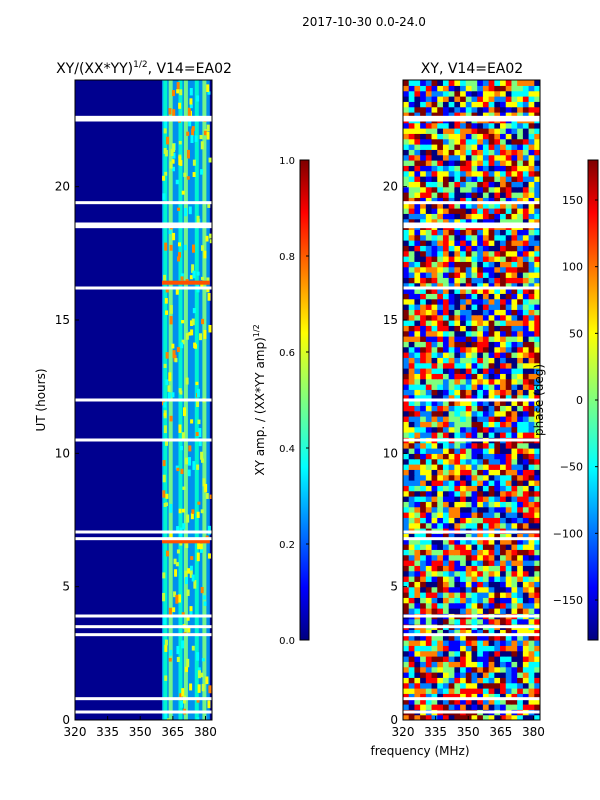  I want to click on left-hot-row, so click(185, 282).